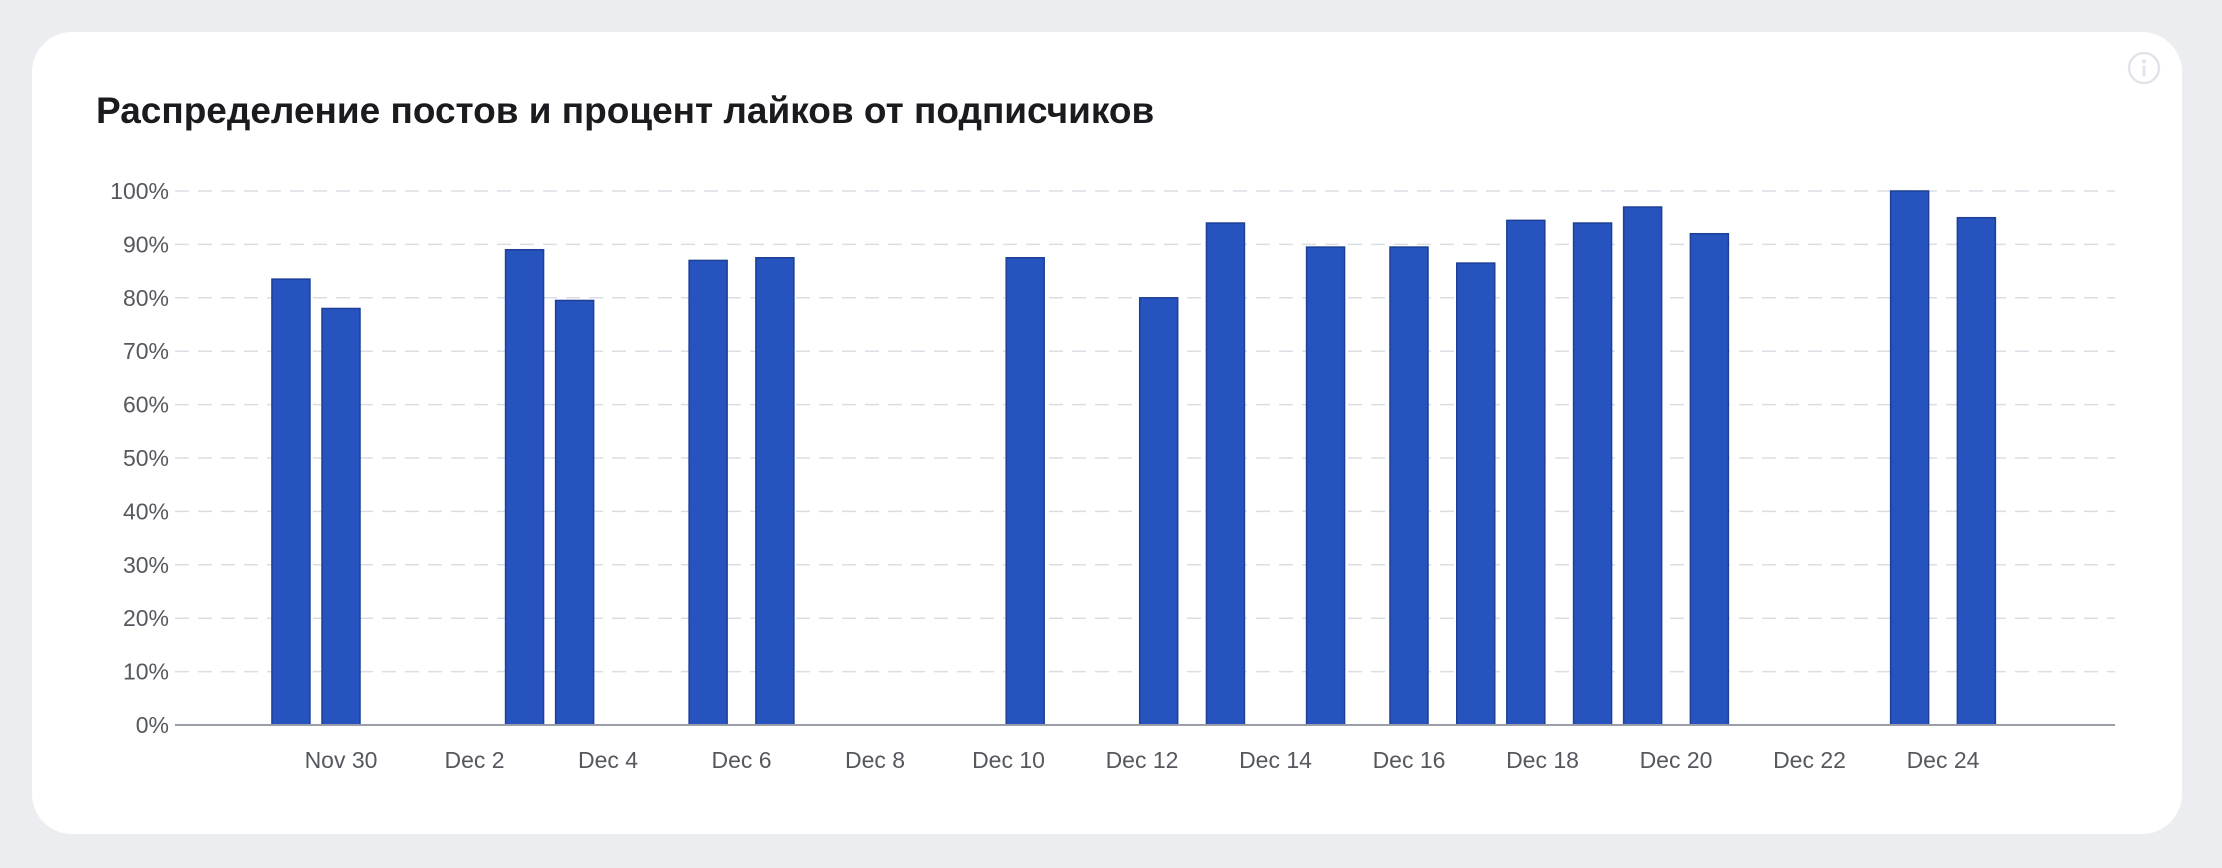  What do you see at coordinates (341, 760) in the screenshot?
I see `x-tick-label: Nov 30` at bounding box center [341, 760].